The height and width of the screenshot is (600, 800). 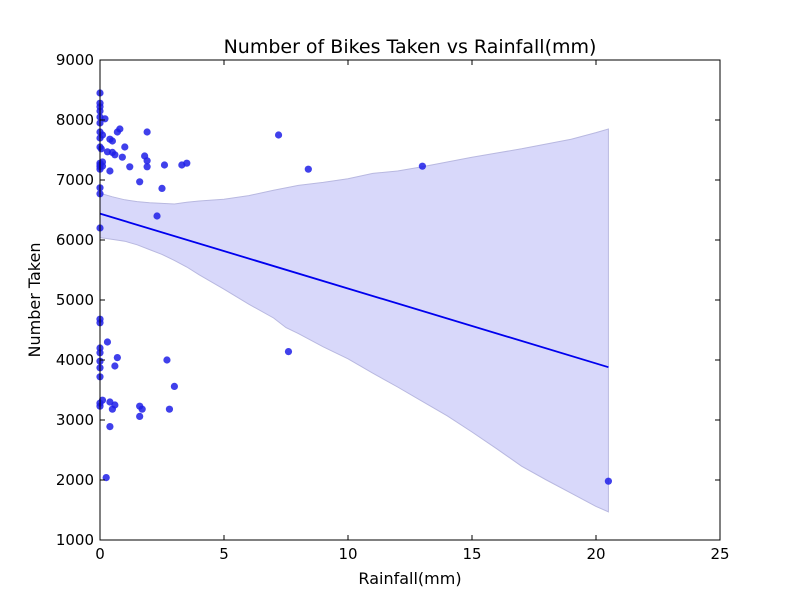 I want to click on y-tick-label: 3000, so click(x=75, y=420).